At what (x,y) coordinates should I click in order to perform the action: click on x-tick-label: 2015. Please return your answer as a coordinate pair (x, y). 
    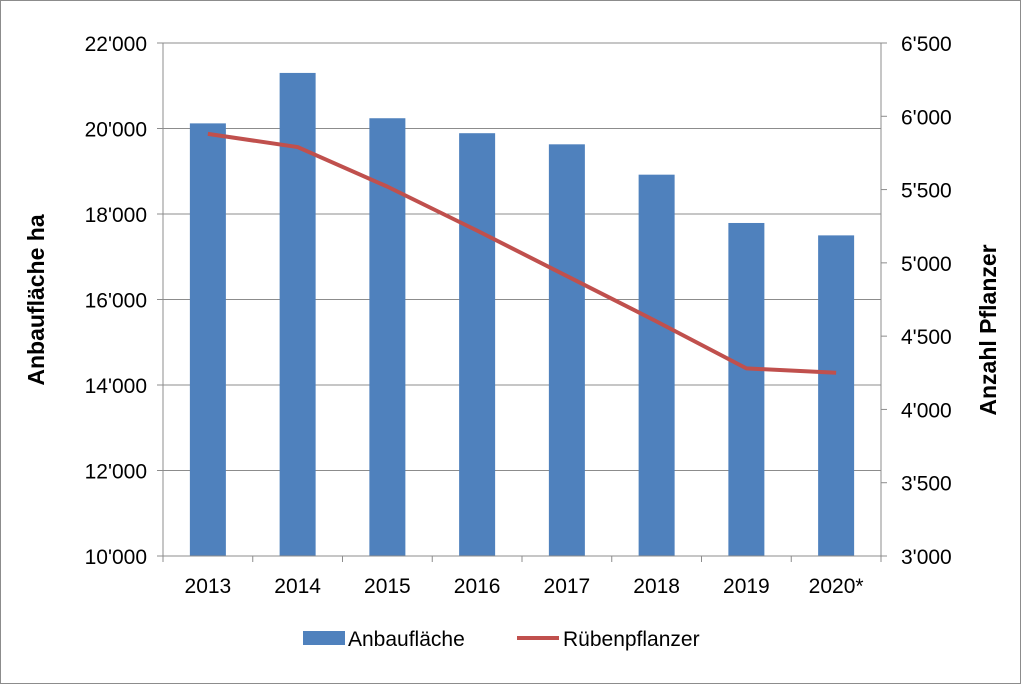
    Looking at the image, I should click on (387, 586).